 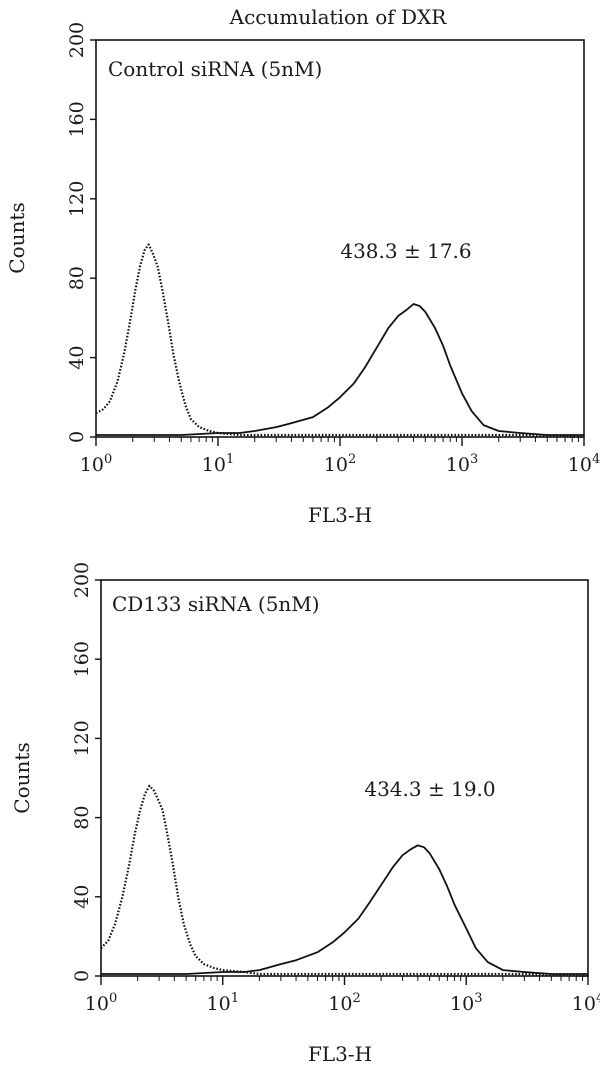 I want to click on mean-annotation: 434.3 ± 19.0, so click(x=429, y=789).